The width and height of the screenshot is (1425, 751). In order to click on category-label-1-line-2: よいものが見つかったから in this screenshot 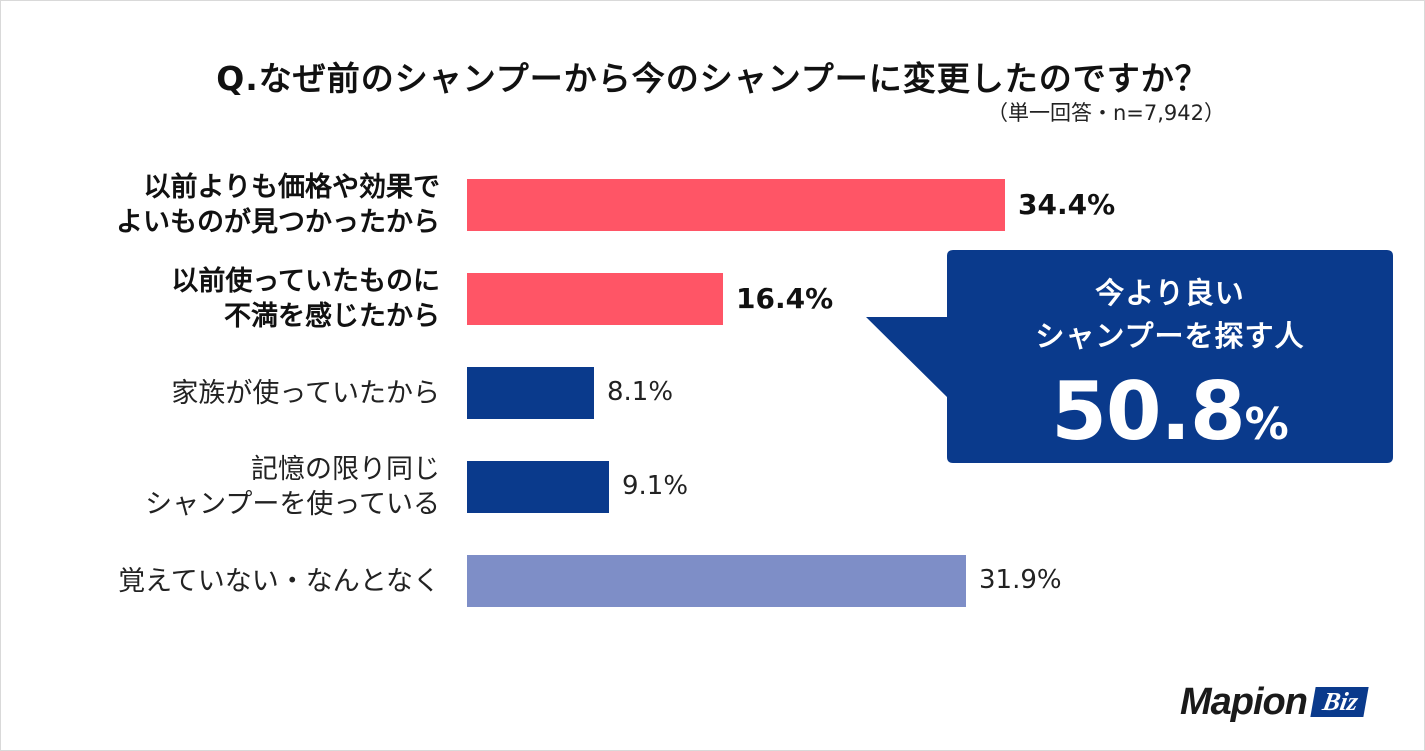, I will do `click(278, 222)`.